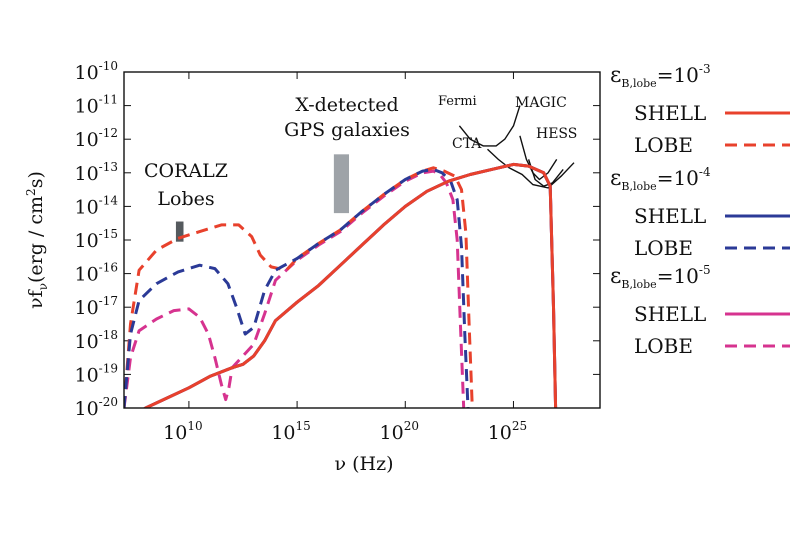 The image size is (800, 533). What do you see at coordinates (489, 126) in the screenshot?
I see `fermi-sensitivity-curve` at bounding box center [489, 126].